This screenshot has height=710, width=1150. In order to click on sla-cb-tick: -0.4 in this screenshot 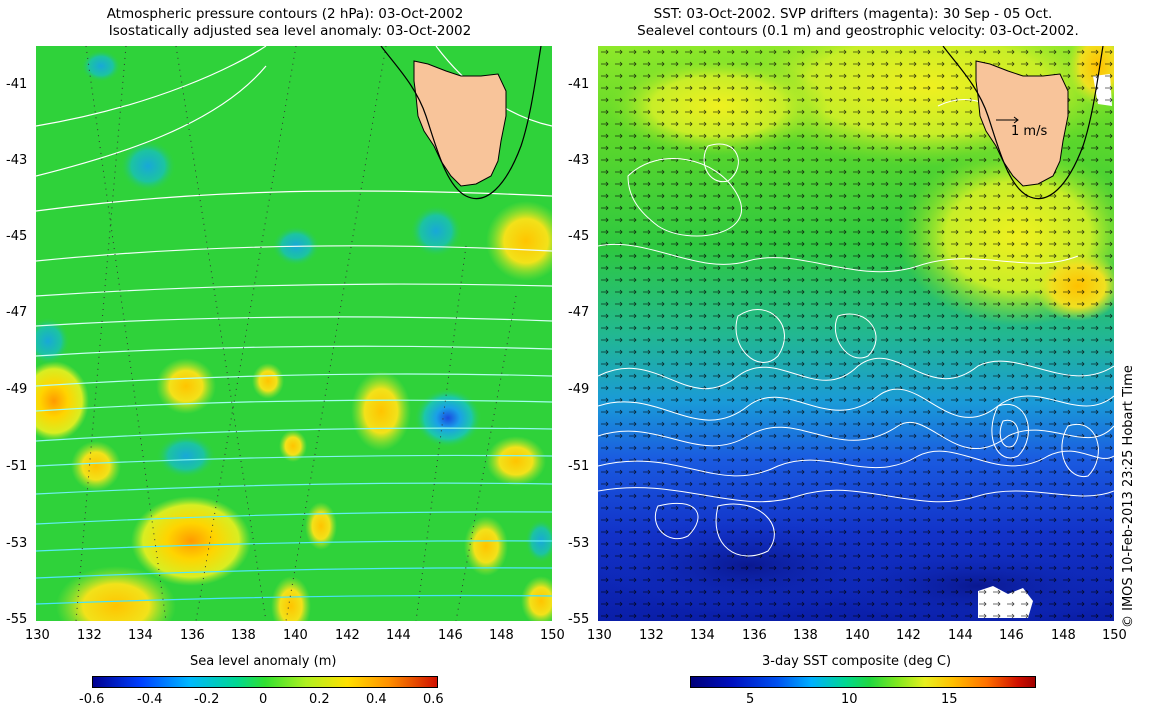, I will do `click(150, 699)`.